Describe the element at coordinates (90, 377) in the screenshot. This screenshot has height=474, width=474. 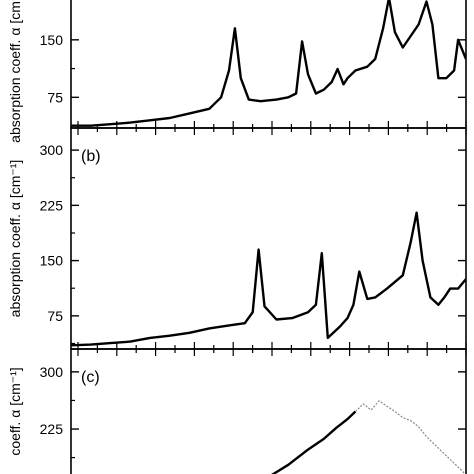
I see `panel-label: (c)` at that location.